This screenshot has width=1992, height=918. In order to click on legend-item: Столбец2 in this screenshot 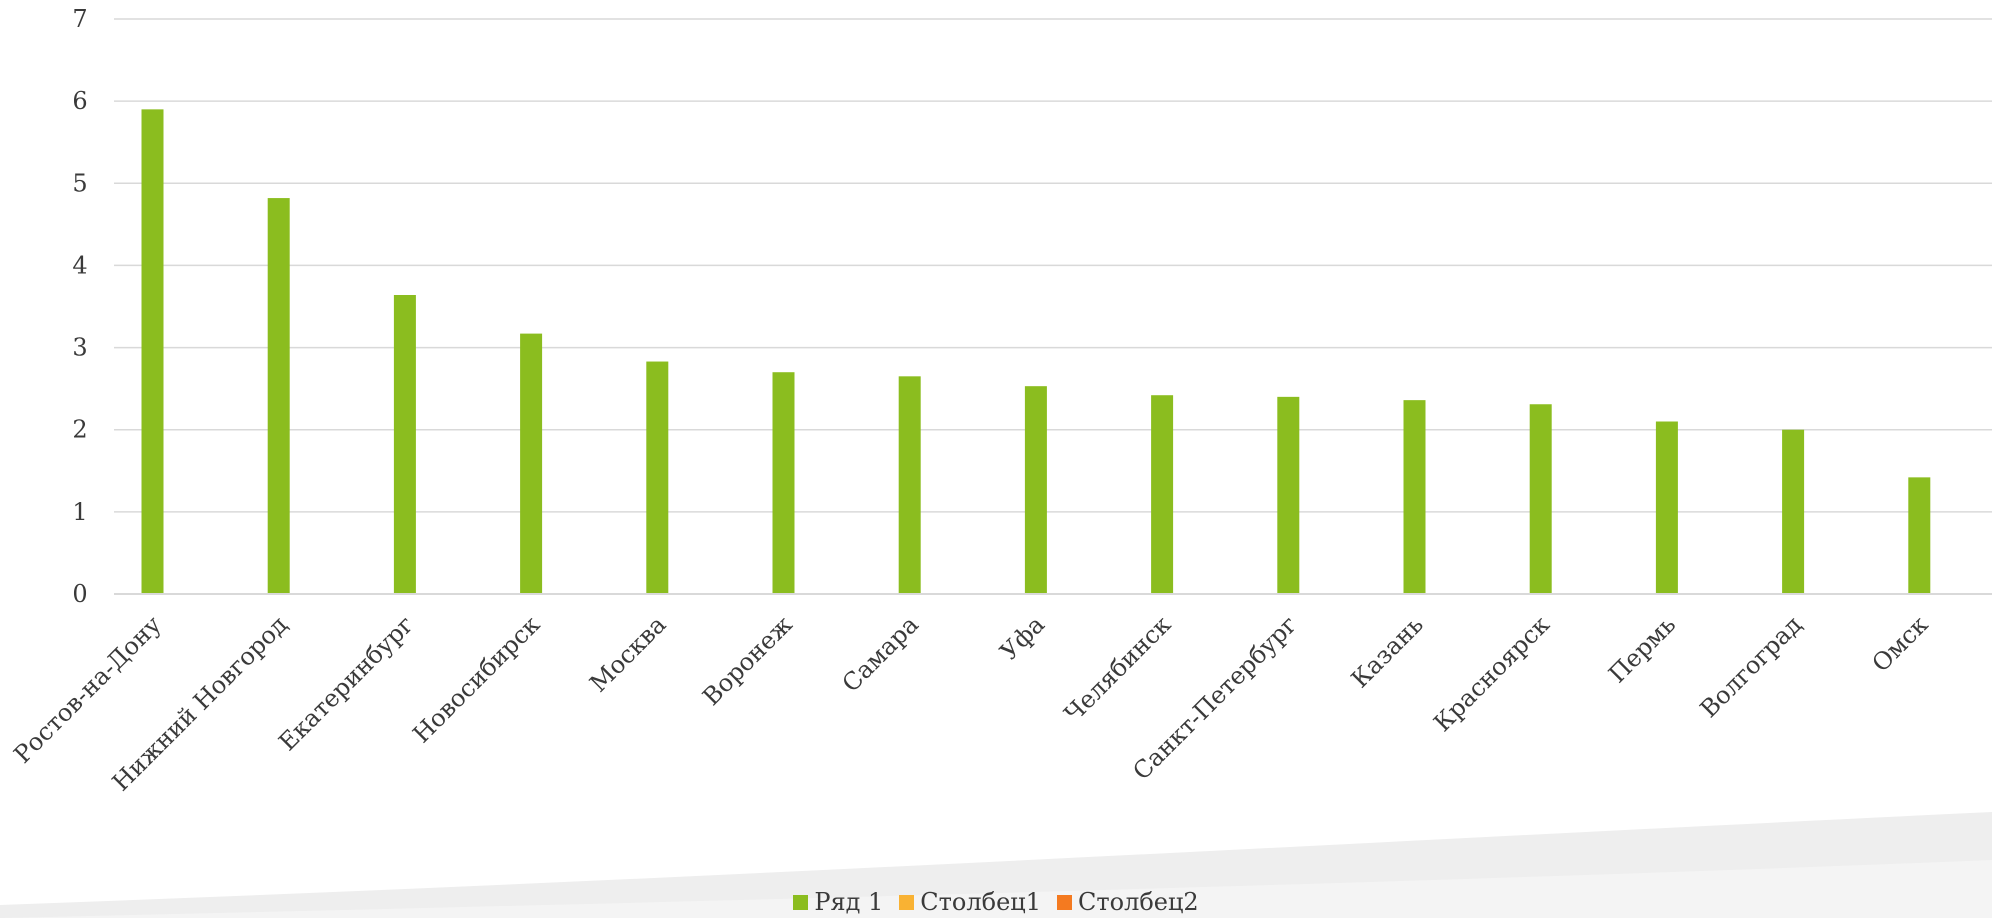, I will do `click(1127, 902)`.